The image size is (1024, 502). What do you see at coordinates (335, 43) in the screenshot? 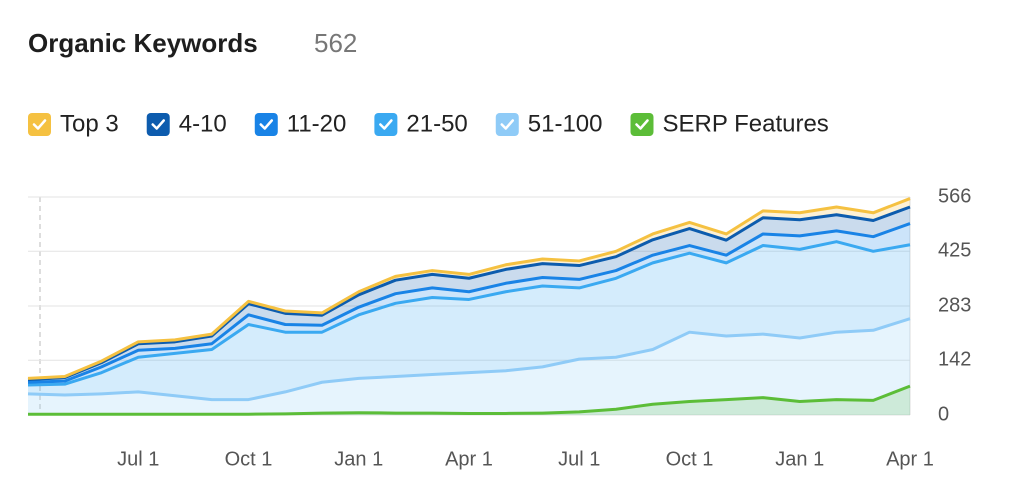
I see `headline-value: 562` at bounding box center [335, 43].